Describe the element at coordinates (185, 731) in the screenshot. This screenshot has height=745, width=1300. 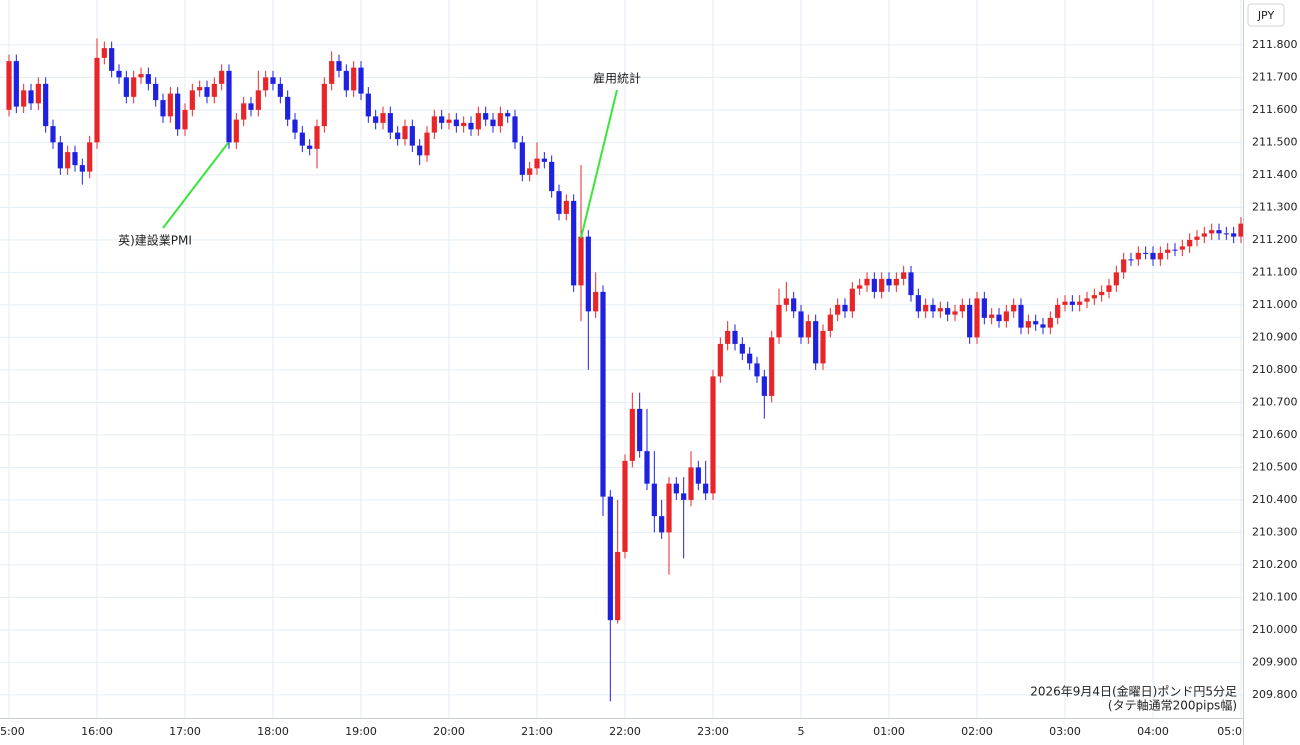
I see `x-tick-label: 17:00` at that location.